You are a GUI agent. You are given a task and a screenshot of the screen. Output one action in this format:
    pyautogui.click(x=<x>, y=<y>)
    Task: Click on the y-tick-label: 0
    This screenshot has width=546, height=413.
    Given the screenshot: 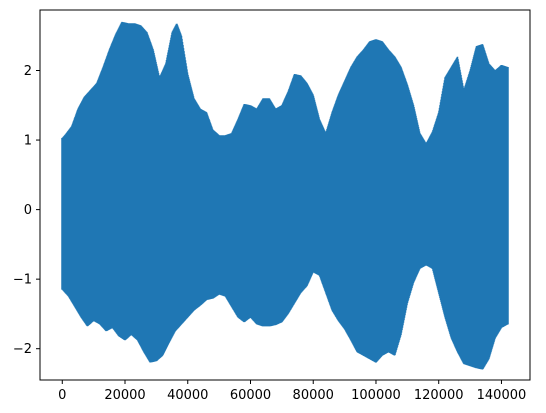 What is the action you would take?
    pyautogui.click(x=28, y=210)
    